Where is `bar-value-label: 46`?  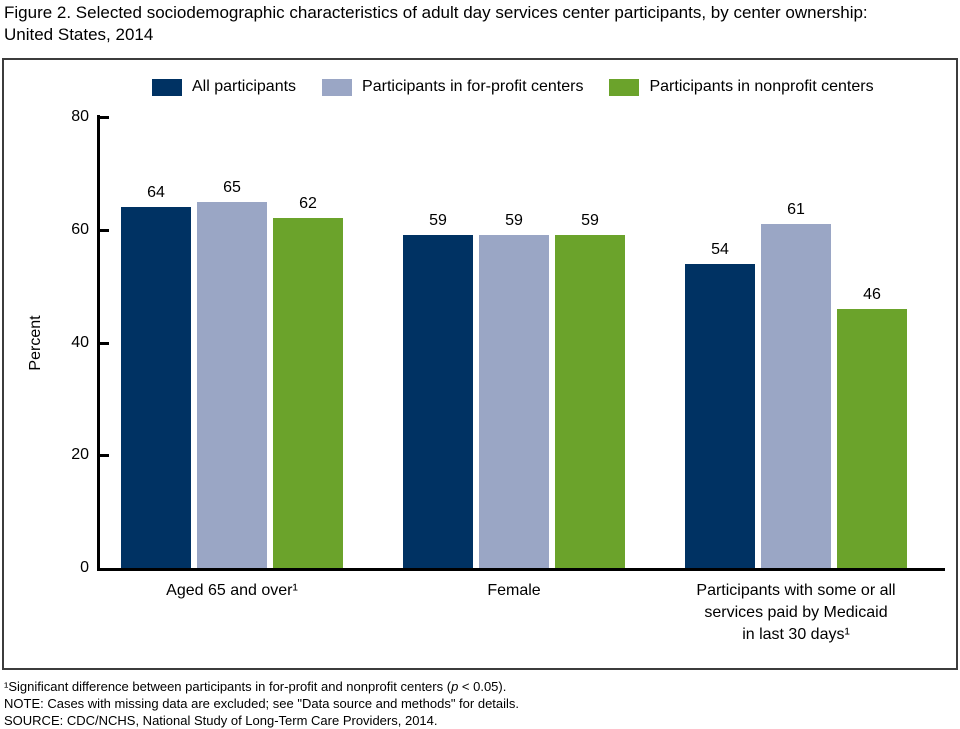 bar-value-label: 46 is located at coordinates (872, 294).